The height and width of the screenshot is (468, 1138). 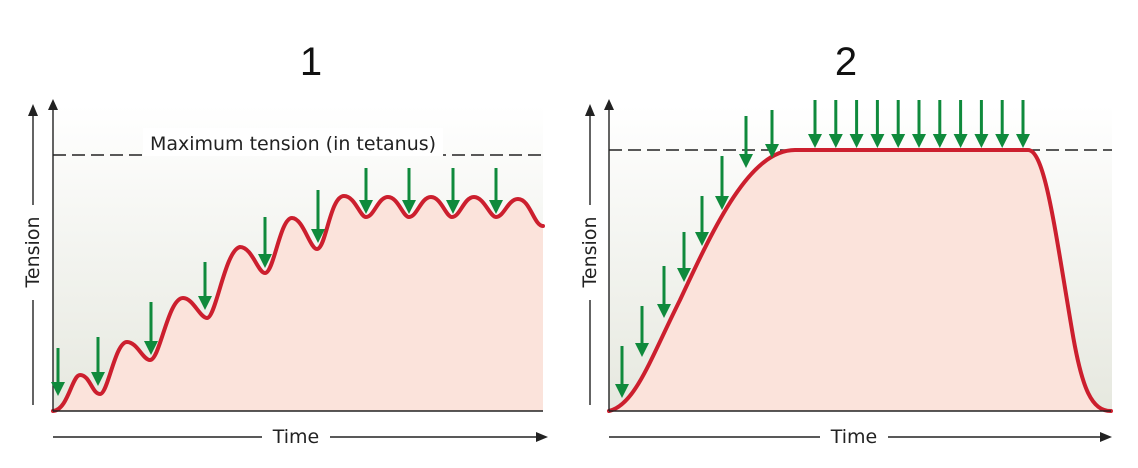 What do you see at coordinates (609, 104) in the screenshot?
I see `panel-2-y-axis-arrowhead-icon` at bounding box center [609, 104].